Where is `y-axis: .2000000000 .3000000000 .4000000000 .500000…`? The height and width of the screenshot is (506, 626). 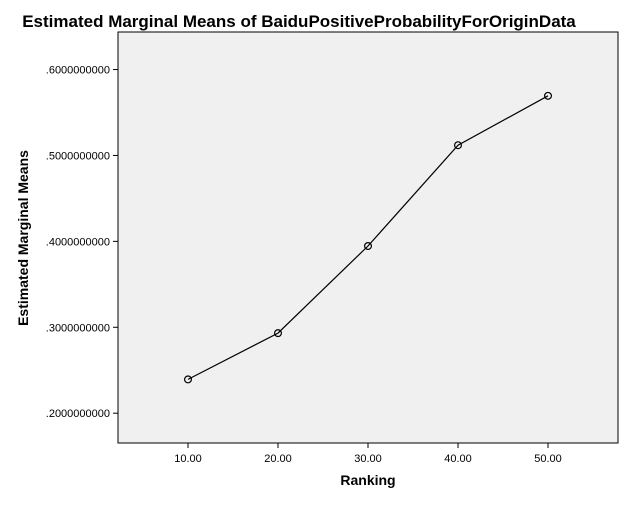 y-axis: .2000000000 .3000000000 .4000000000 .500000… is located at coordinates (82, 242).